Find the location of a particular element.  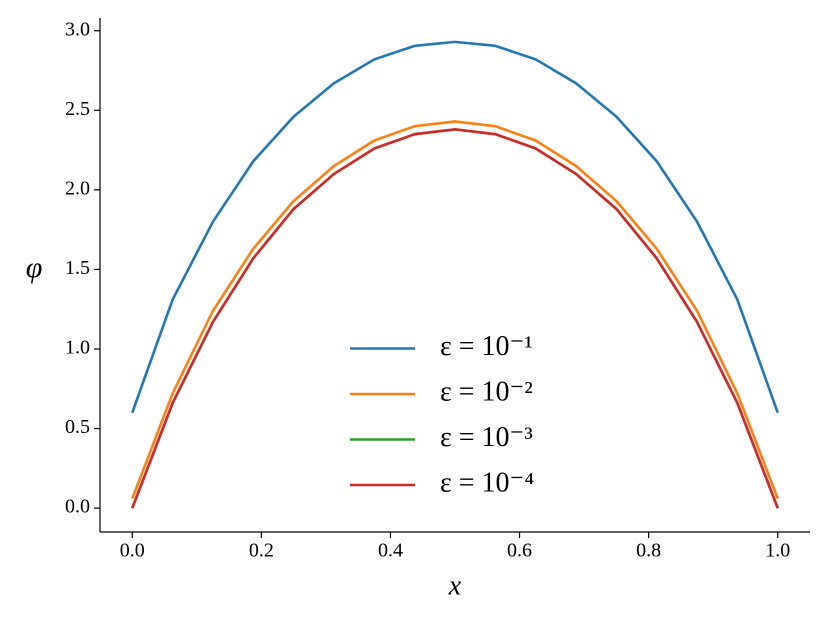

y-tick-label: 1.0 is located at coordinates (77, 348).